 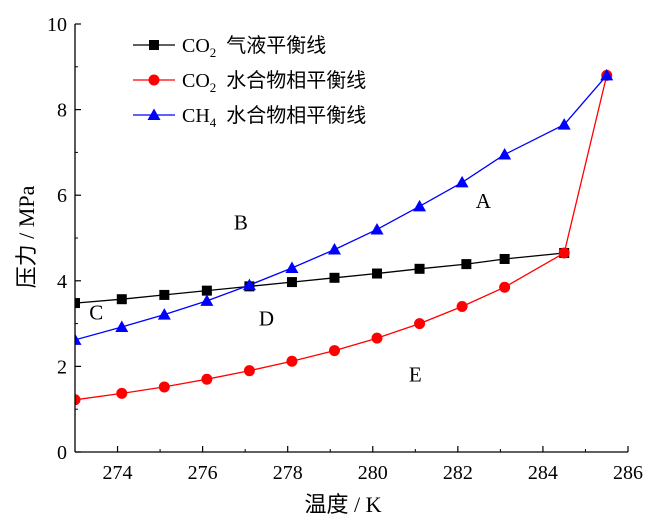 I want to click on legend: CO2 气液平衡线 CO2 水合物相平衡线 CH4 水合物相平衡线, so click(x=249, y=82).